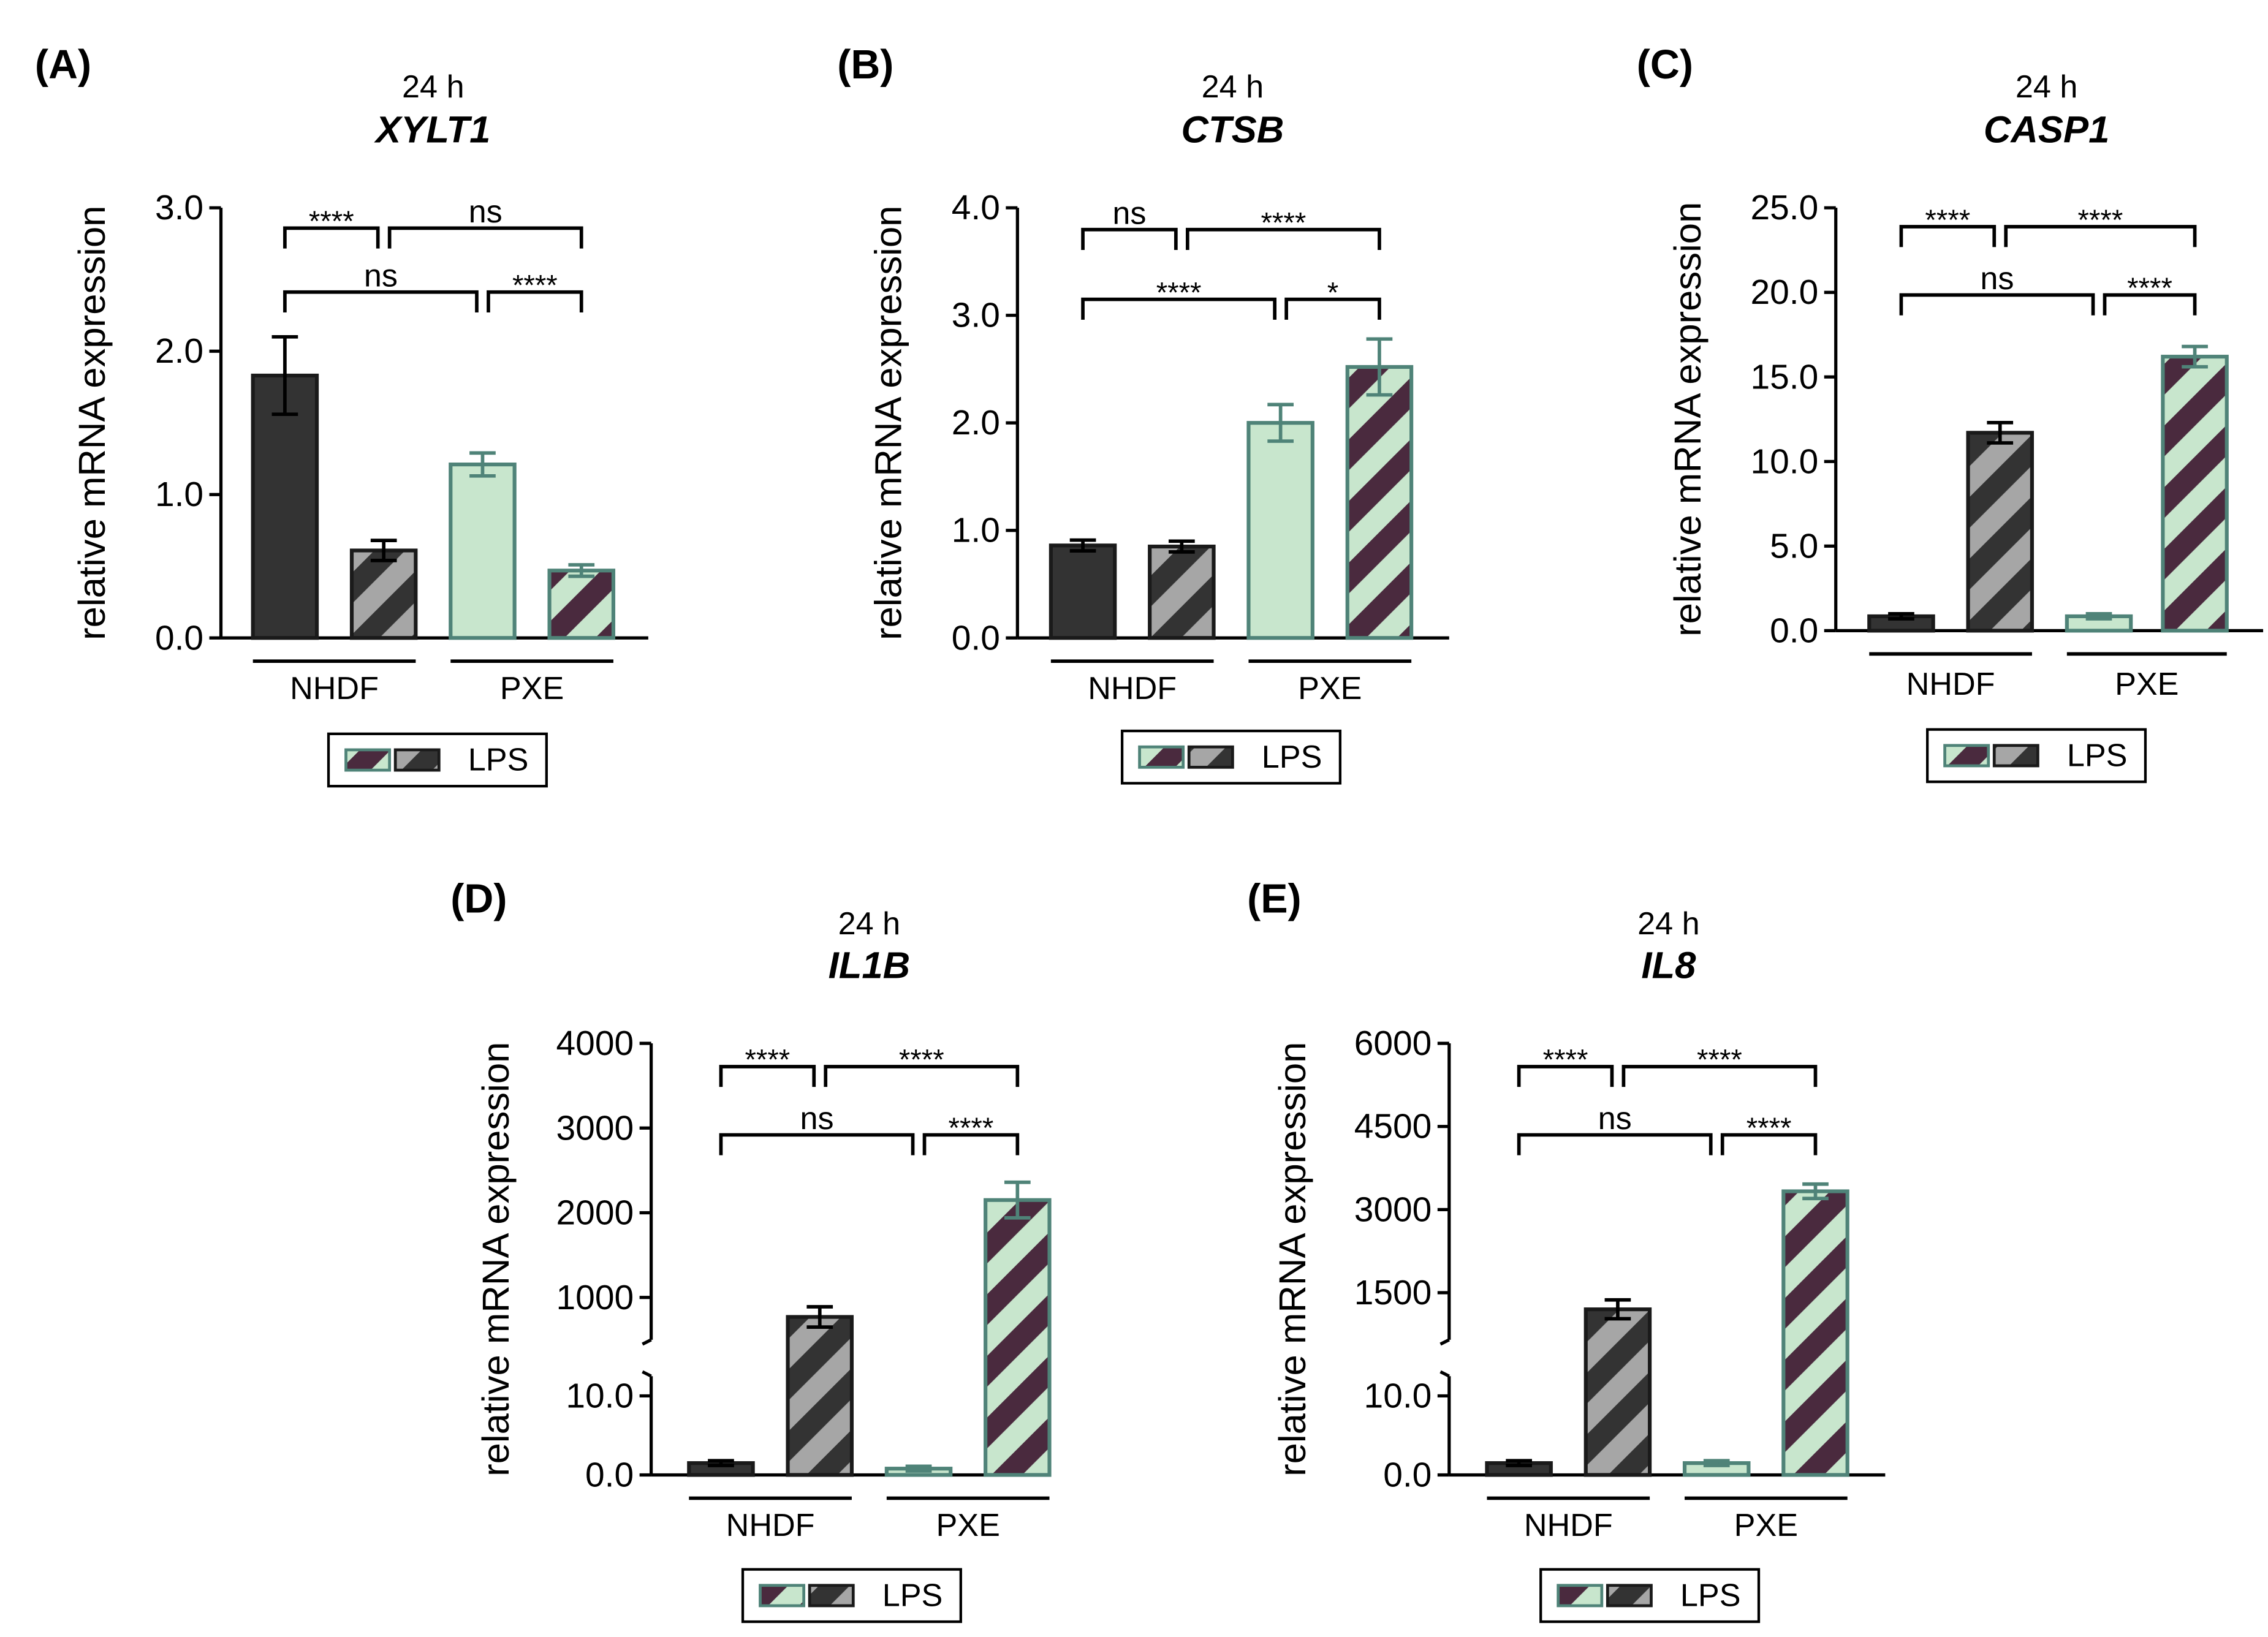  I want to click on y-tick-label: 1000, so click(595, 1297).